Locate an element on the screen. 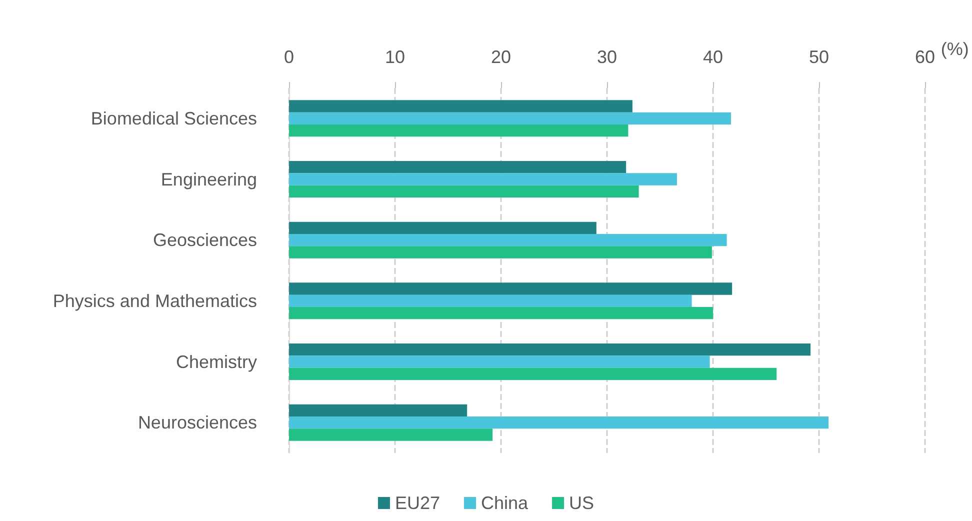  y-tick-label: Geosciences is located at coordinates (204, 240).